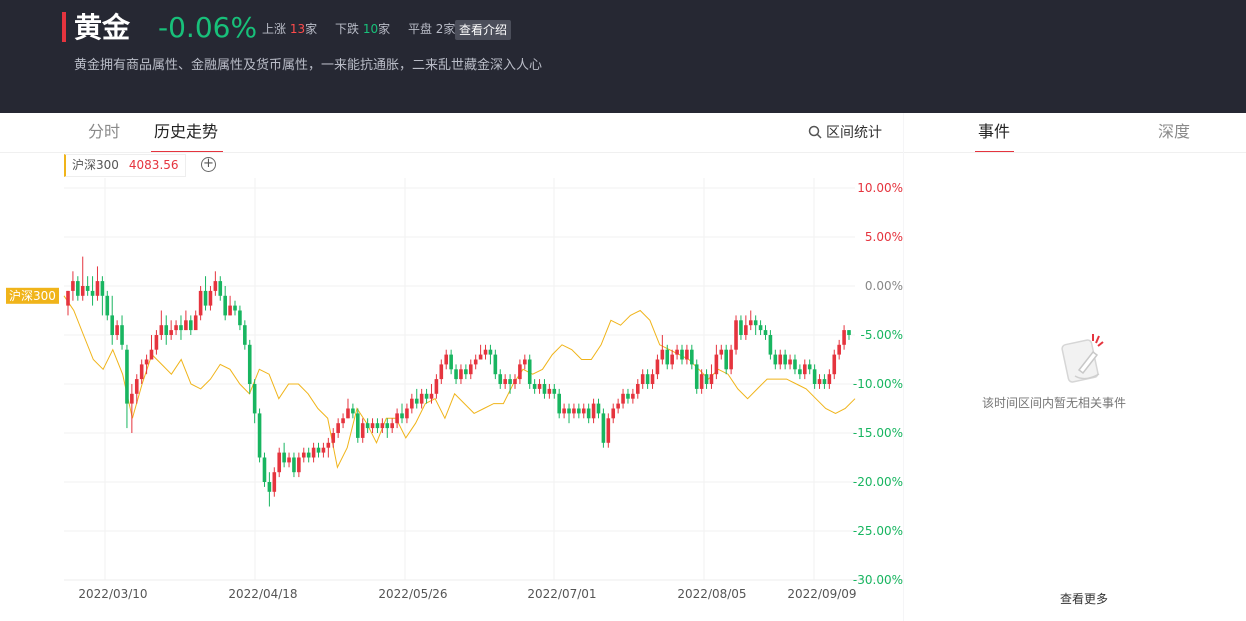  Describe the element at coordinates (1084, 599) in the screenshot. I see `view-more-link: 查看更多` at that location.